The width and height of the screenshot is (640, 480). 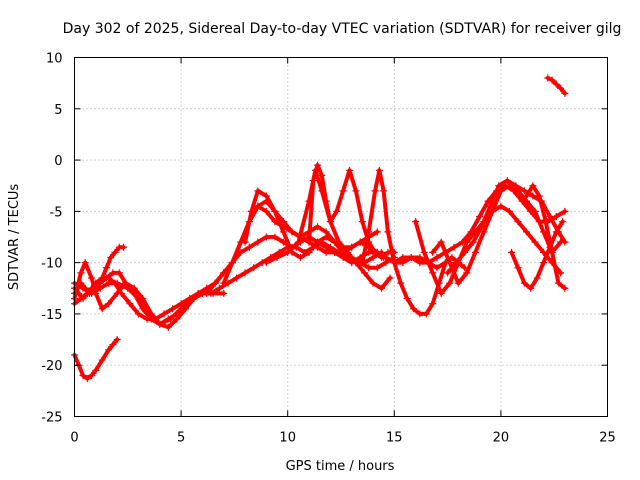 What do you see at coordinates (181, 438) in the screenshot?
I see `x-tick-label: 5` at bounding box center [181, 438].